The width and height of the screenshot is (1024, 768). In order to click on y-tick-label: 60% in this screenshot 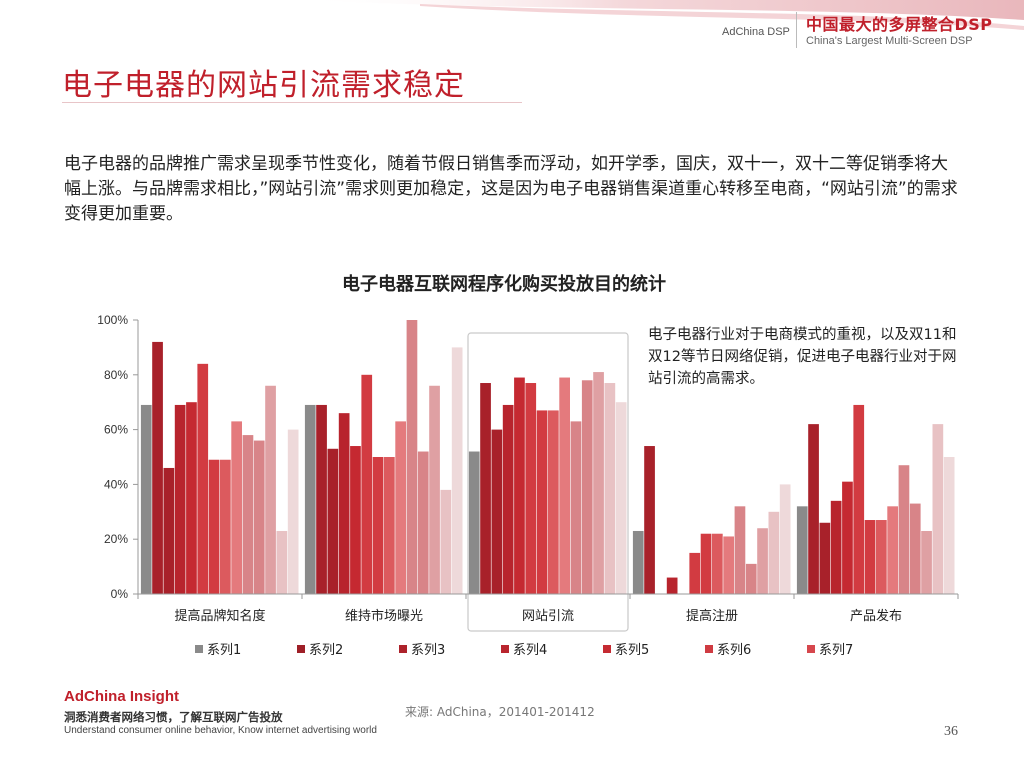, I will do `click(116, 430)`.